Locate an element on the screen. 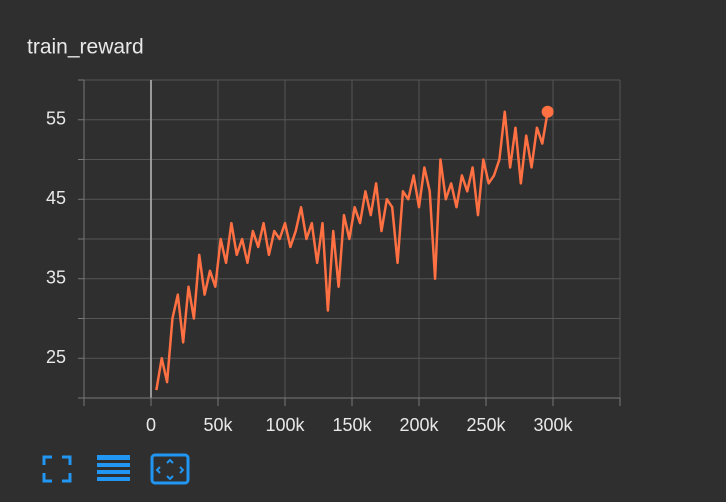 This screenshot has height=502, width=726. data-table-button is located at coordinates (113, 468).